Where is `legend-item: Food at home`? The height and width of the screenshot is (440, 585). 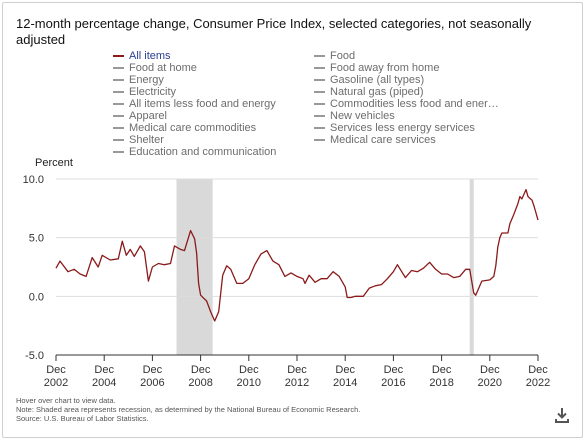 legend-item: Food at home is located at coordinates (194, 68).